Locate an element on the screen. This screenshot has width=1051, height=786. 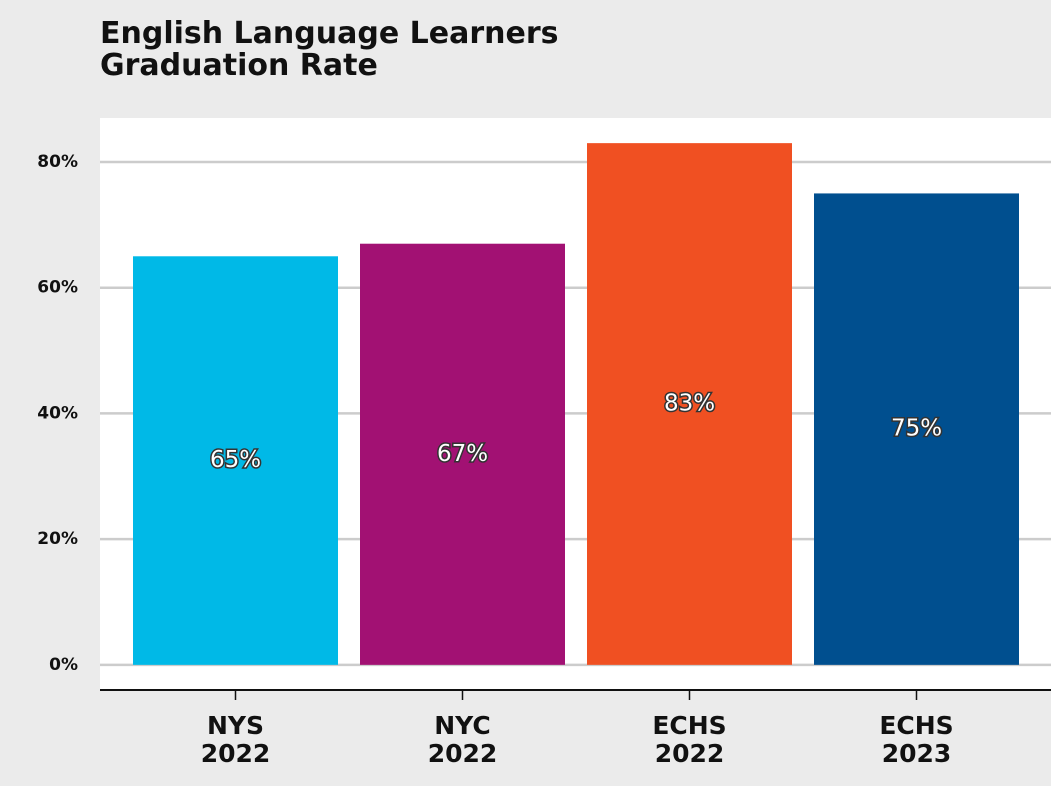
x-tick-label: ECHS 2023 is located at coordinates (916, 739).